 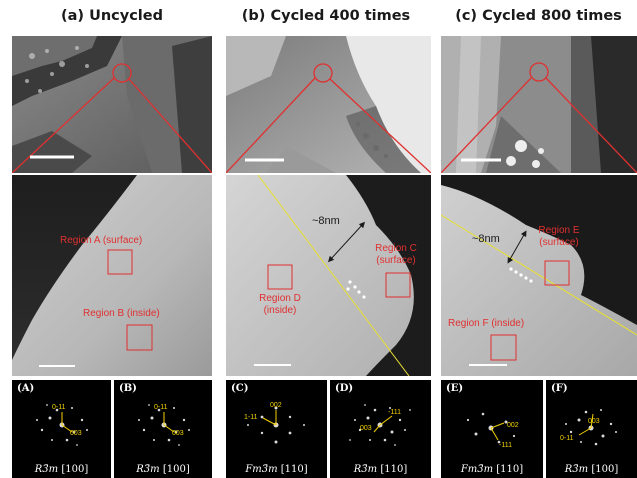 What do you see at coordinates (46, 469) in the screenshot?
I see `fft-sg-a: R3̄m` at bounding box center [46, 469].